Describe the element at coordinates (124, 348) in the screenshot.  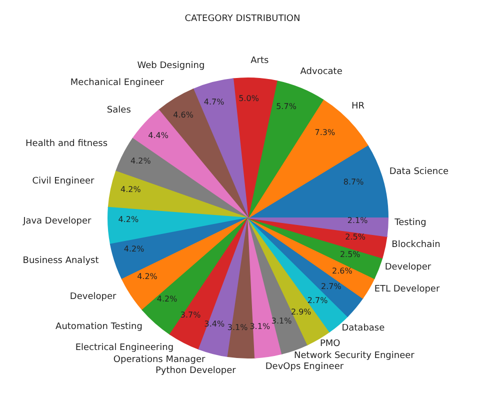
I see `slice-label: Electrical Engineering` at that location.